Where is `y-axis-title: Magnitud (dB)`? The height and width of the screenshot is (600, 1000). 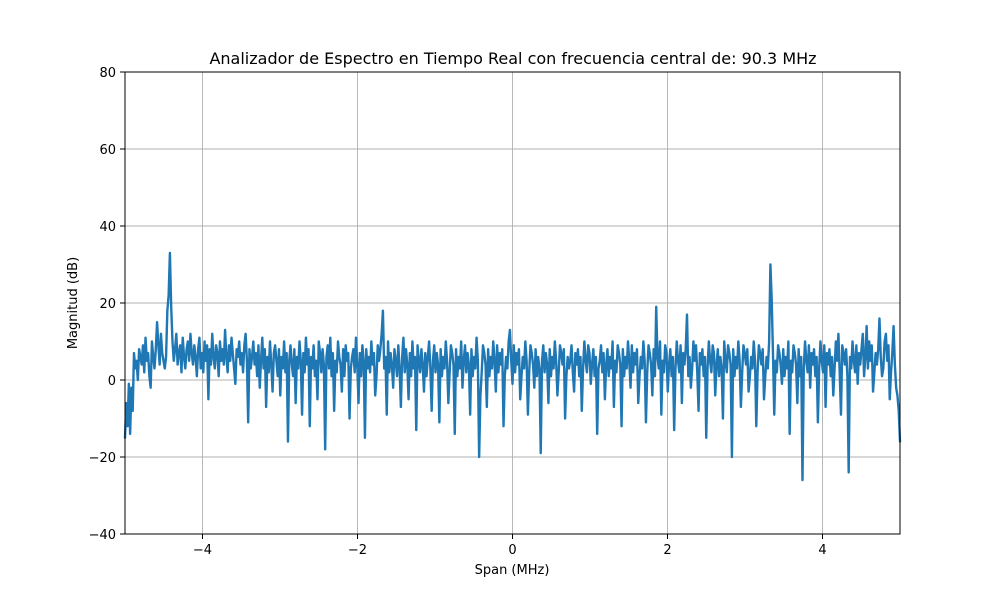
y-axis-title: Magnitud (dB) is located at coordinates (73, 303).